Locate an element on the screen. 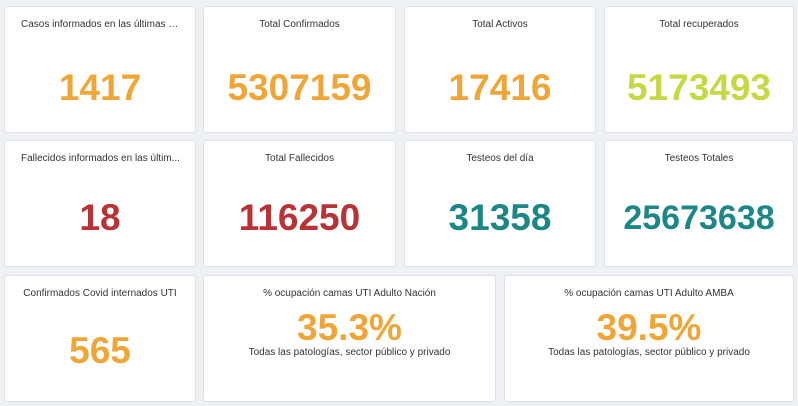 Image resolution: width=798 pixels, height=406 pixels. card-title: Total Confirmados is located at coordinates (299, 24).